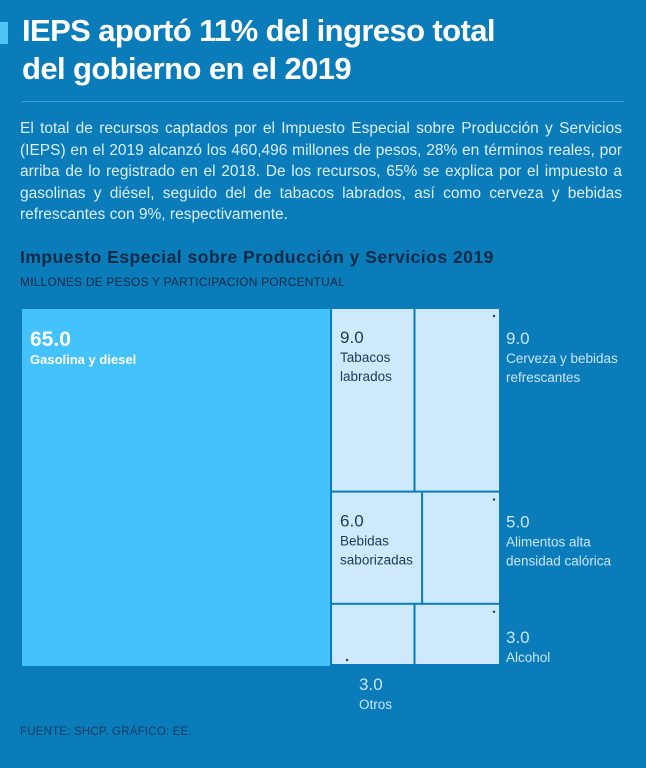  Describe the element at coordinates (83, 359) in the screenshot. I see `treemap-label-gasolina-y-diesel: Gasolina y diesel` at that location.